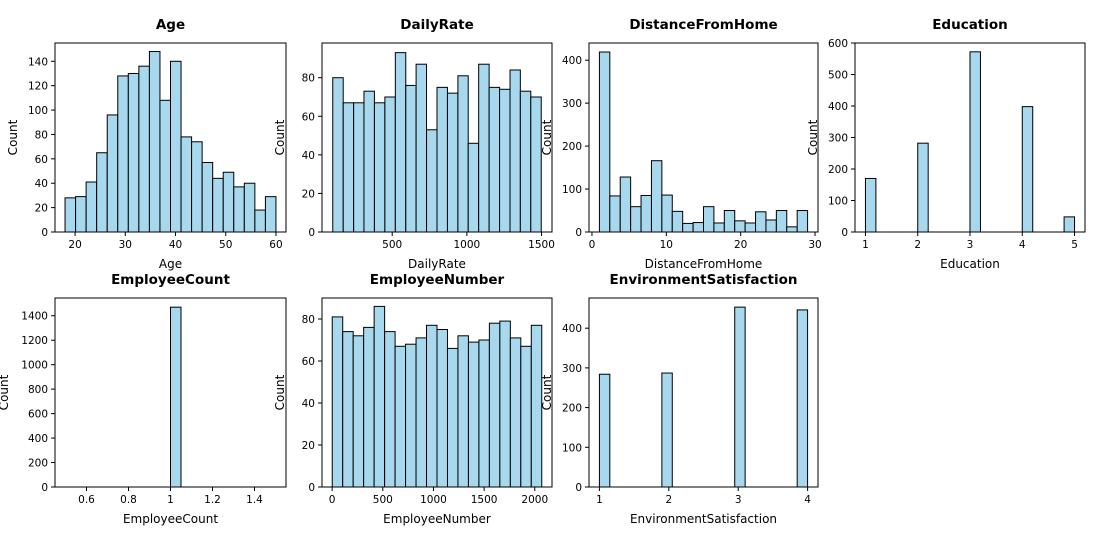  I want to click on chart-title: Education, so click(970, 25).